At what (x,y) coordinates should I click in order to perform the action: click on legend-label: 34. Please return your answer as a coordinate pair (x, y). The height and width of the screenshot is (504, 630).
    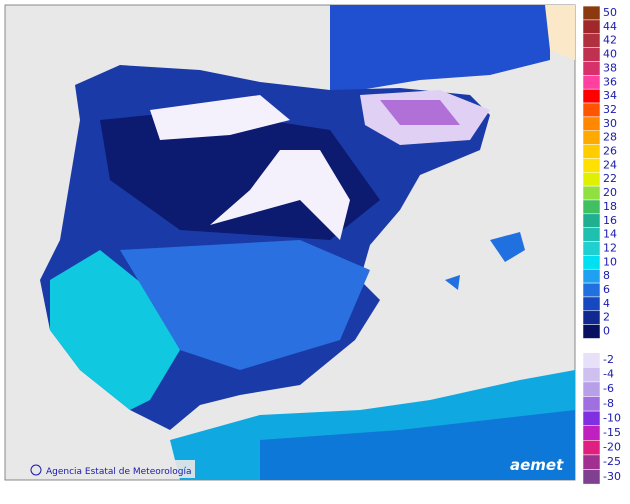
    Looking at the image, I should click on (610, 95).